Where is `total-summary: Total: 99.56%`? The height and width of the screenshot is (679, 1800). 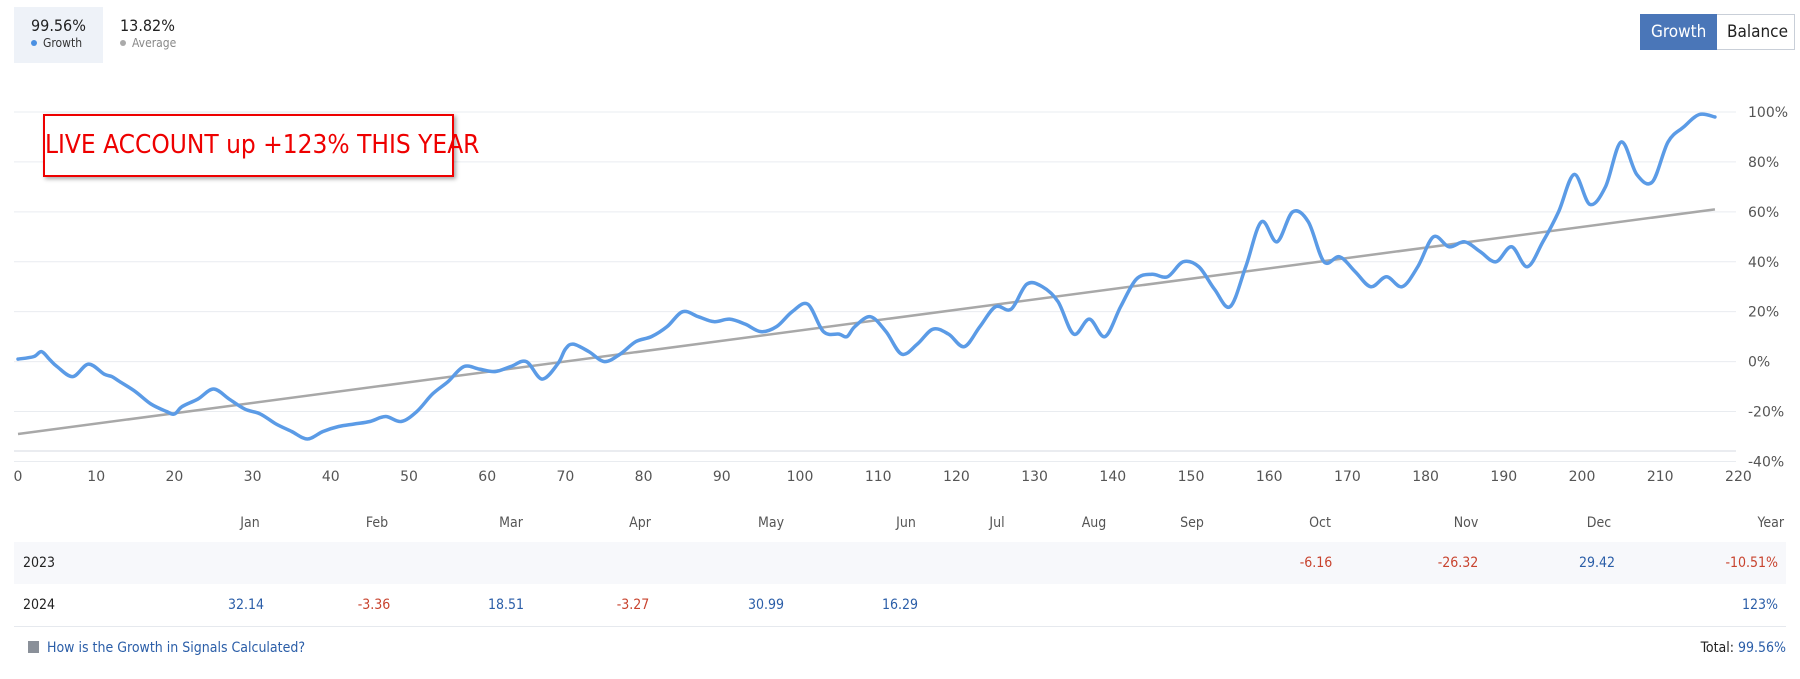
total-summary: Total: 99.56% is located at coordinates (1743, 648).